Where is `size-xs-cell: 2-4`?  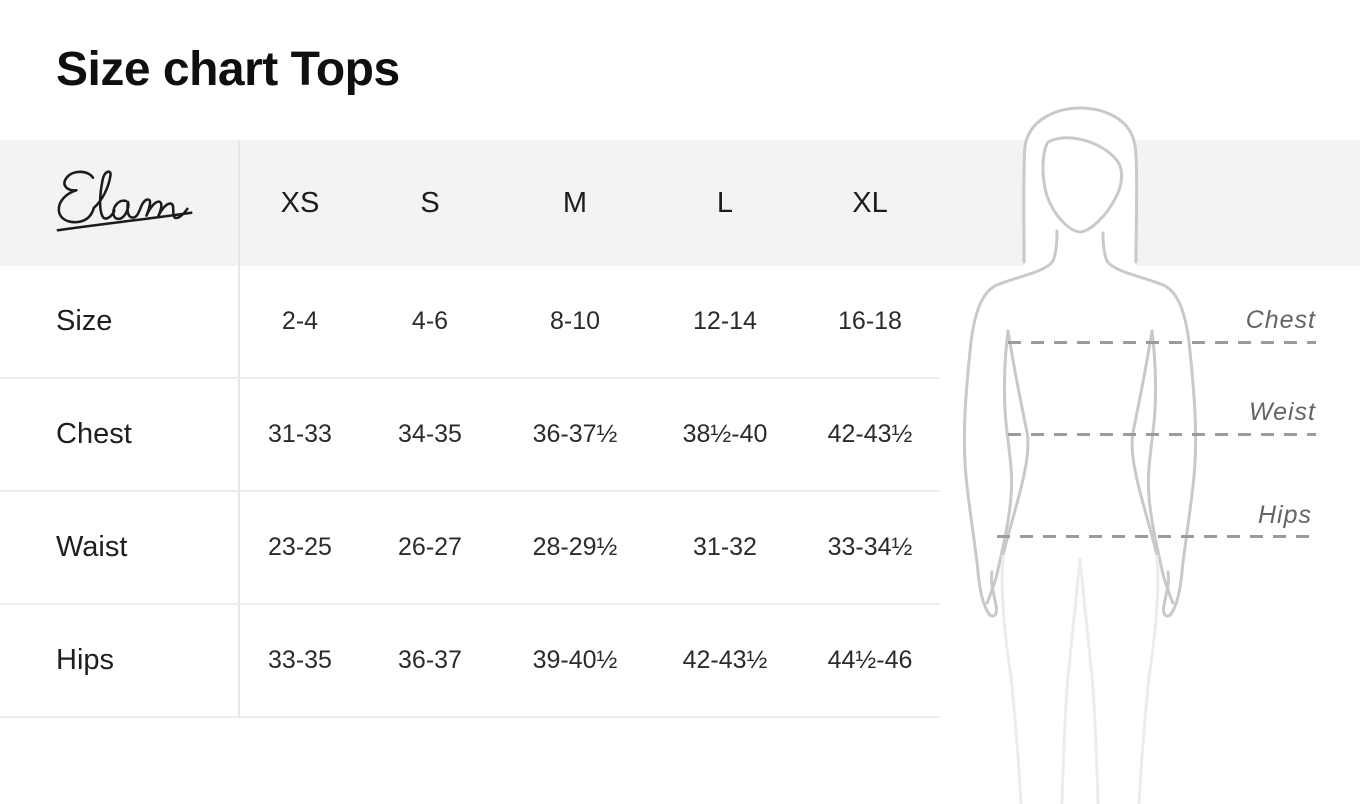
size-xs-cell: 2-4 is located at coordinates (300, 322).